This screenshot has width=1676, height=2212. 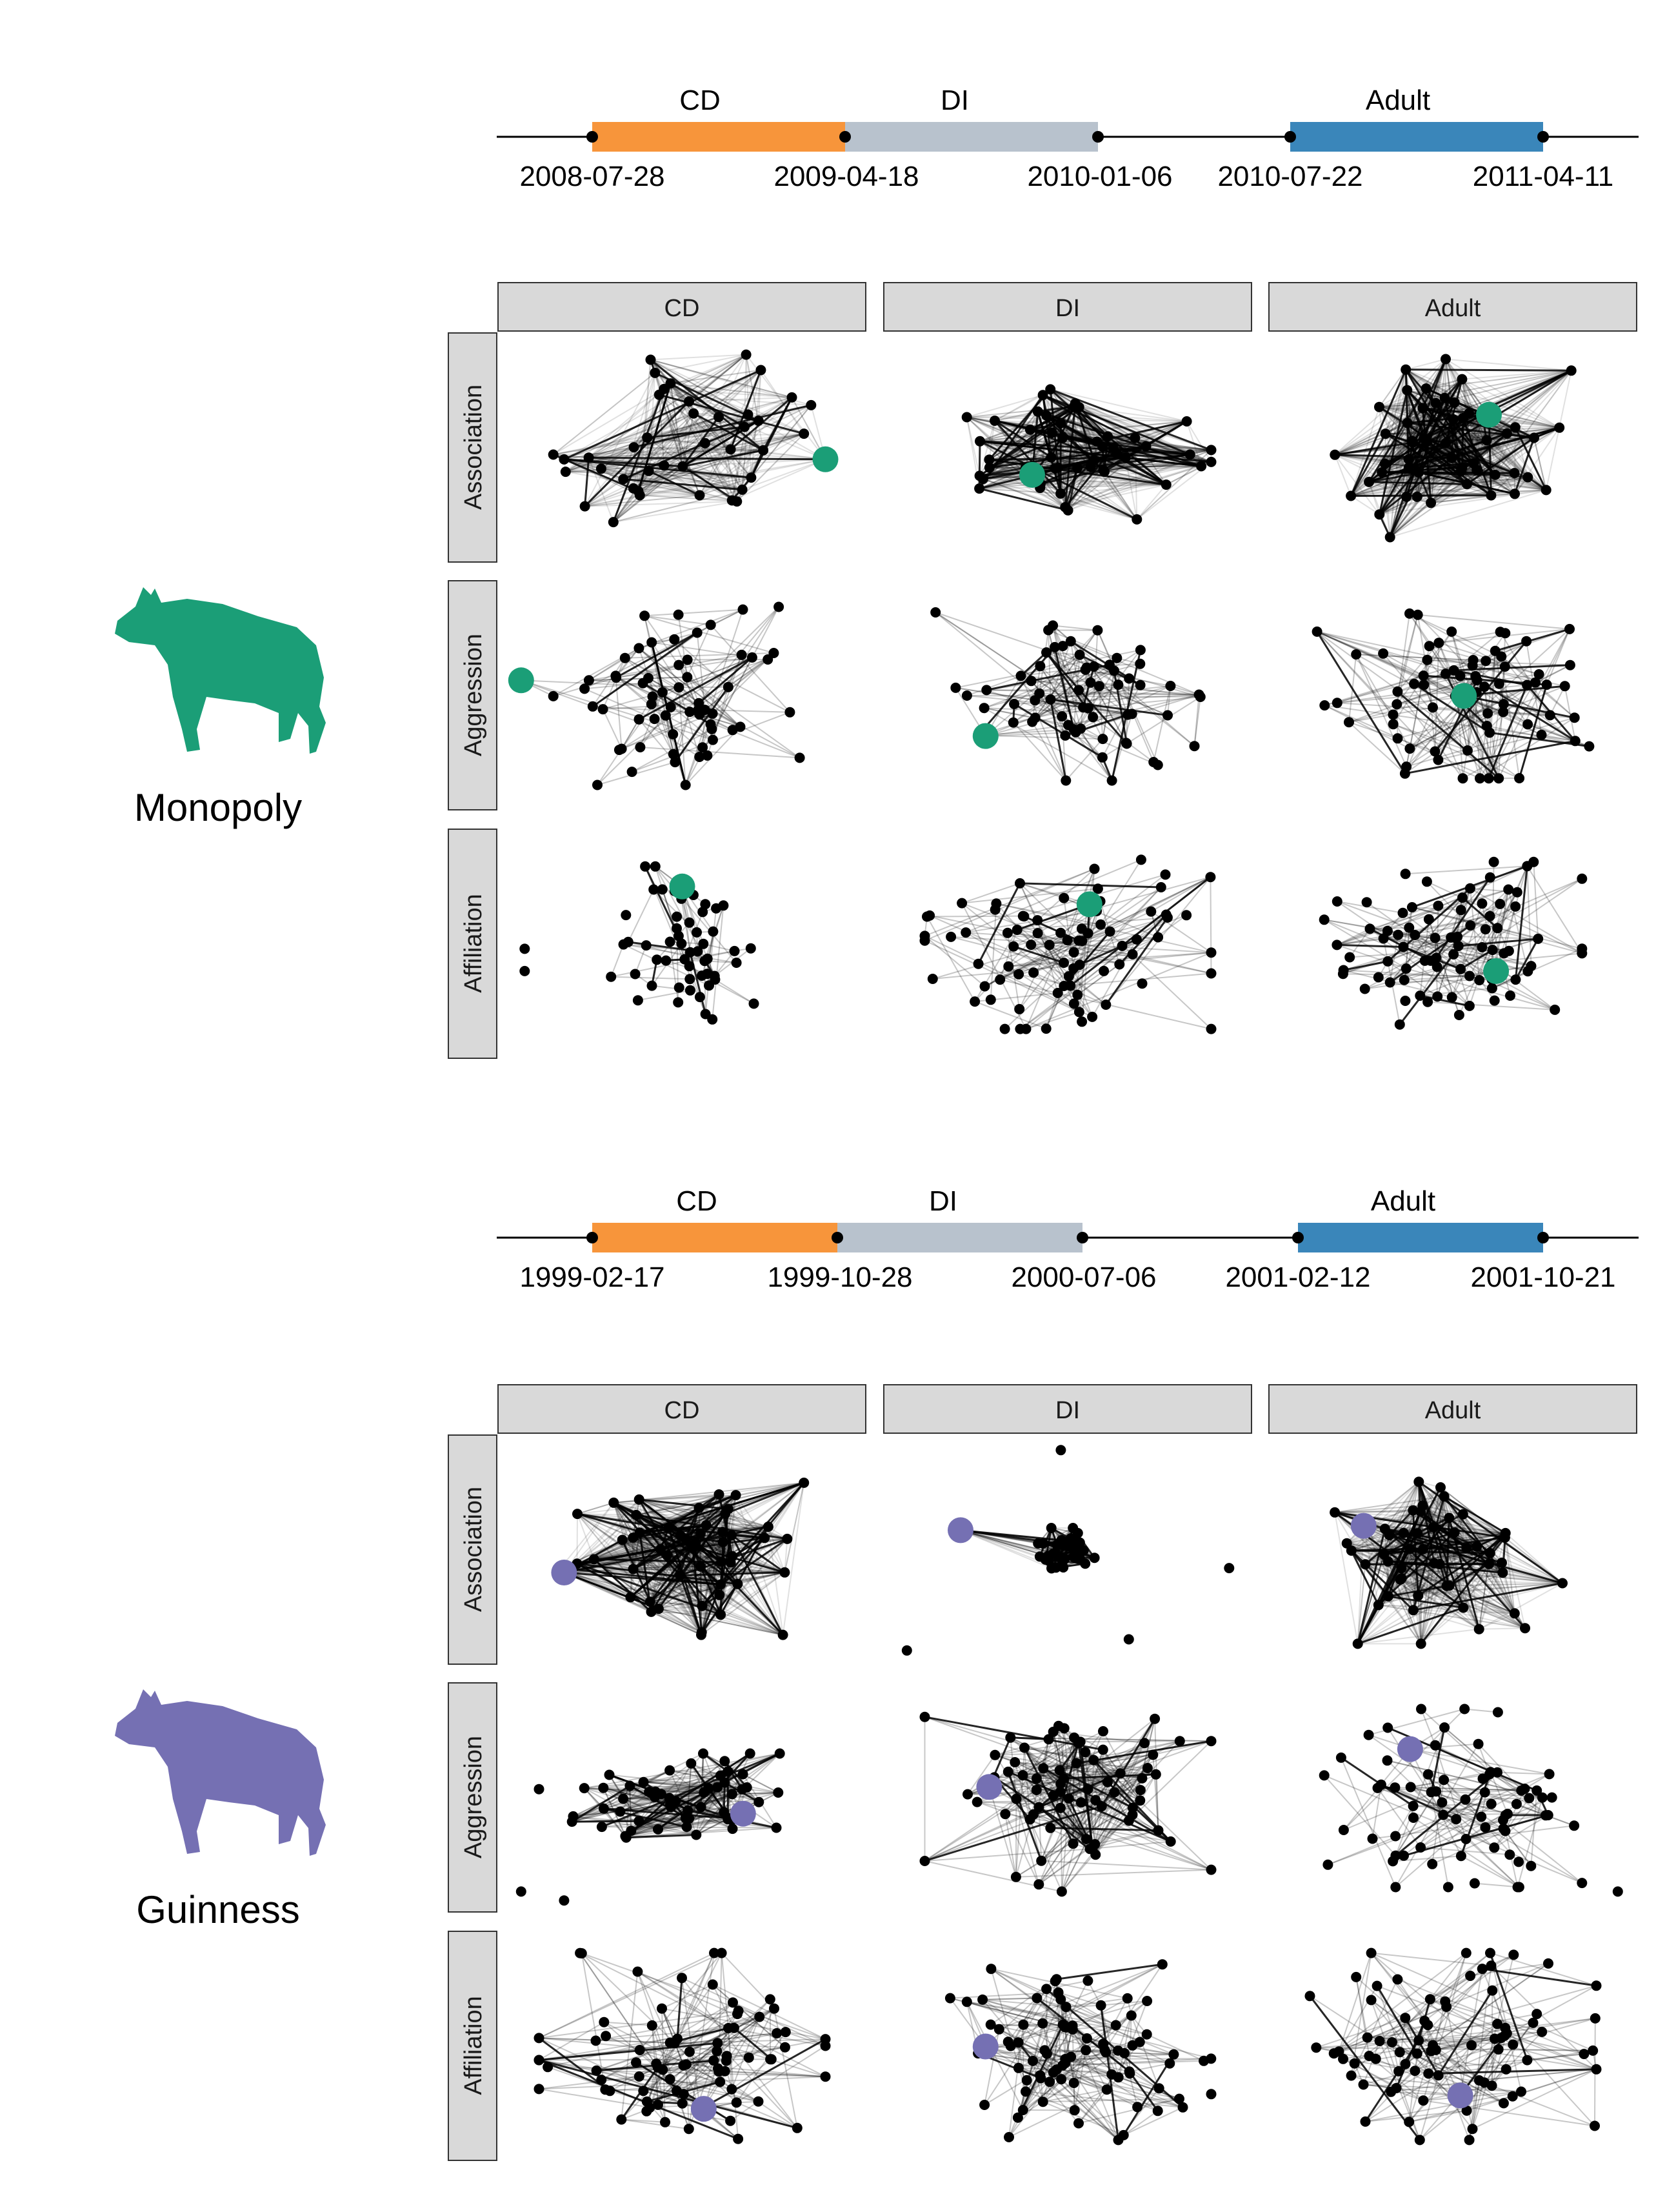 I want to click on network-edges, so click(x=689, y=439).